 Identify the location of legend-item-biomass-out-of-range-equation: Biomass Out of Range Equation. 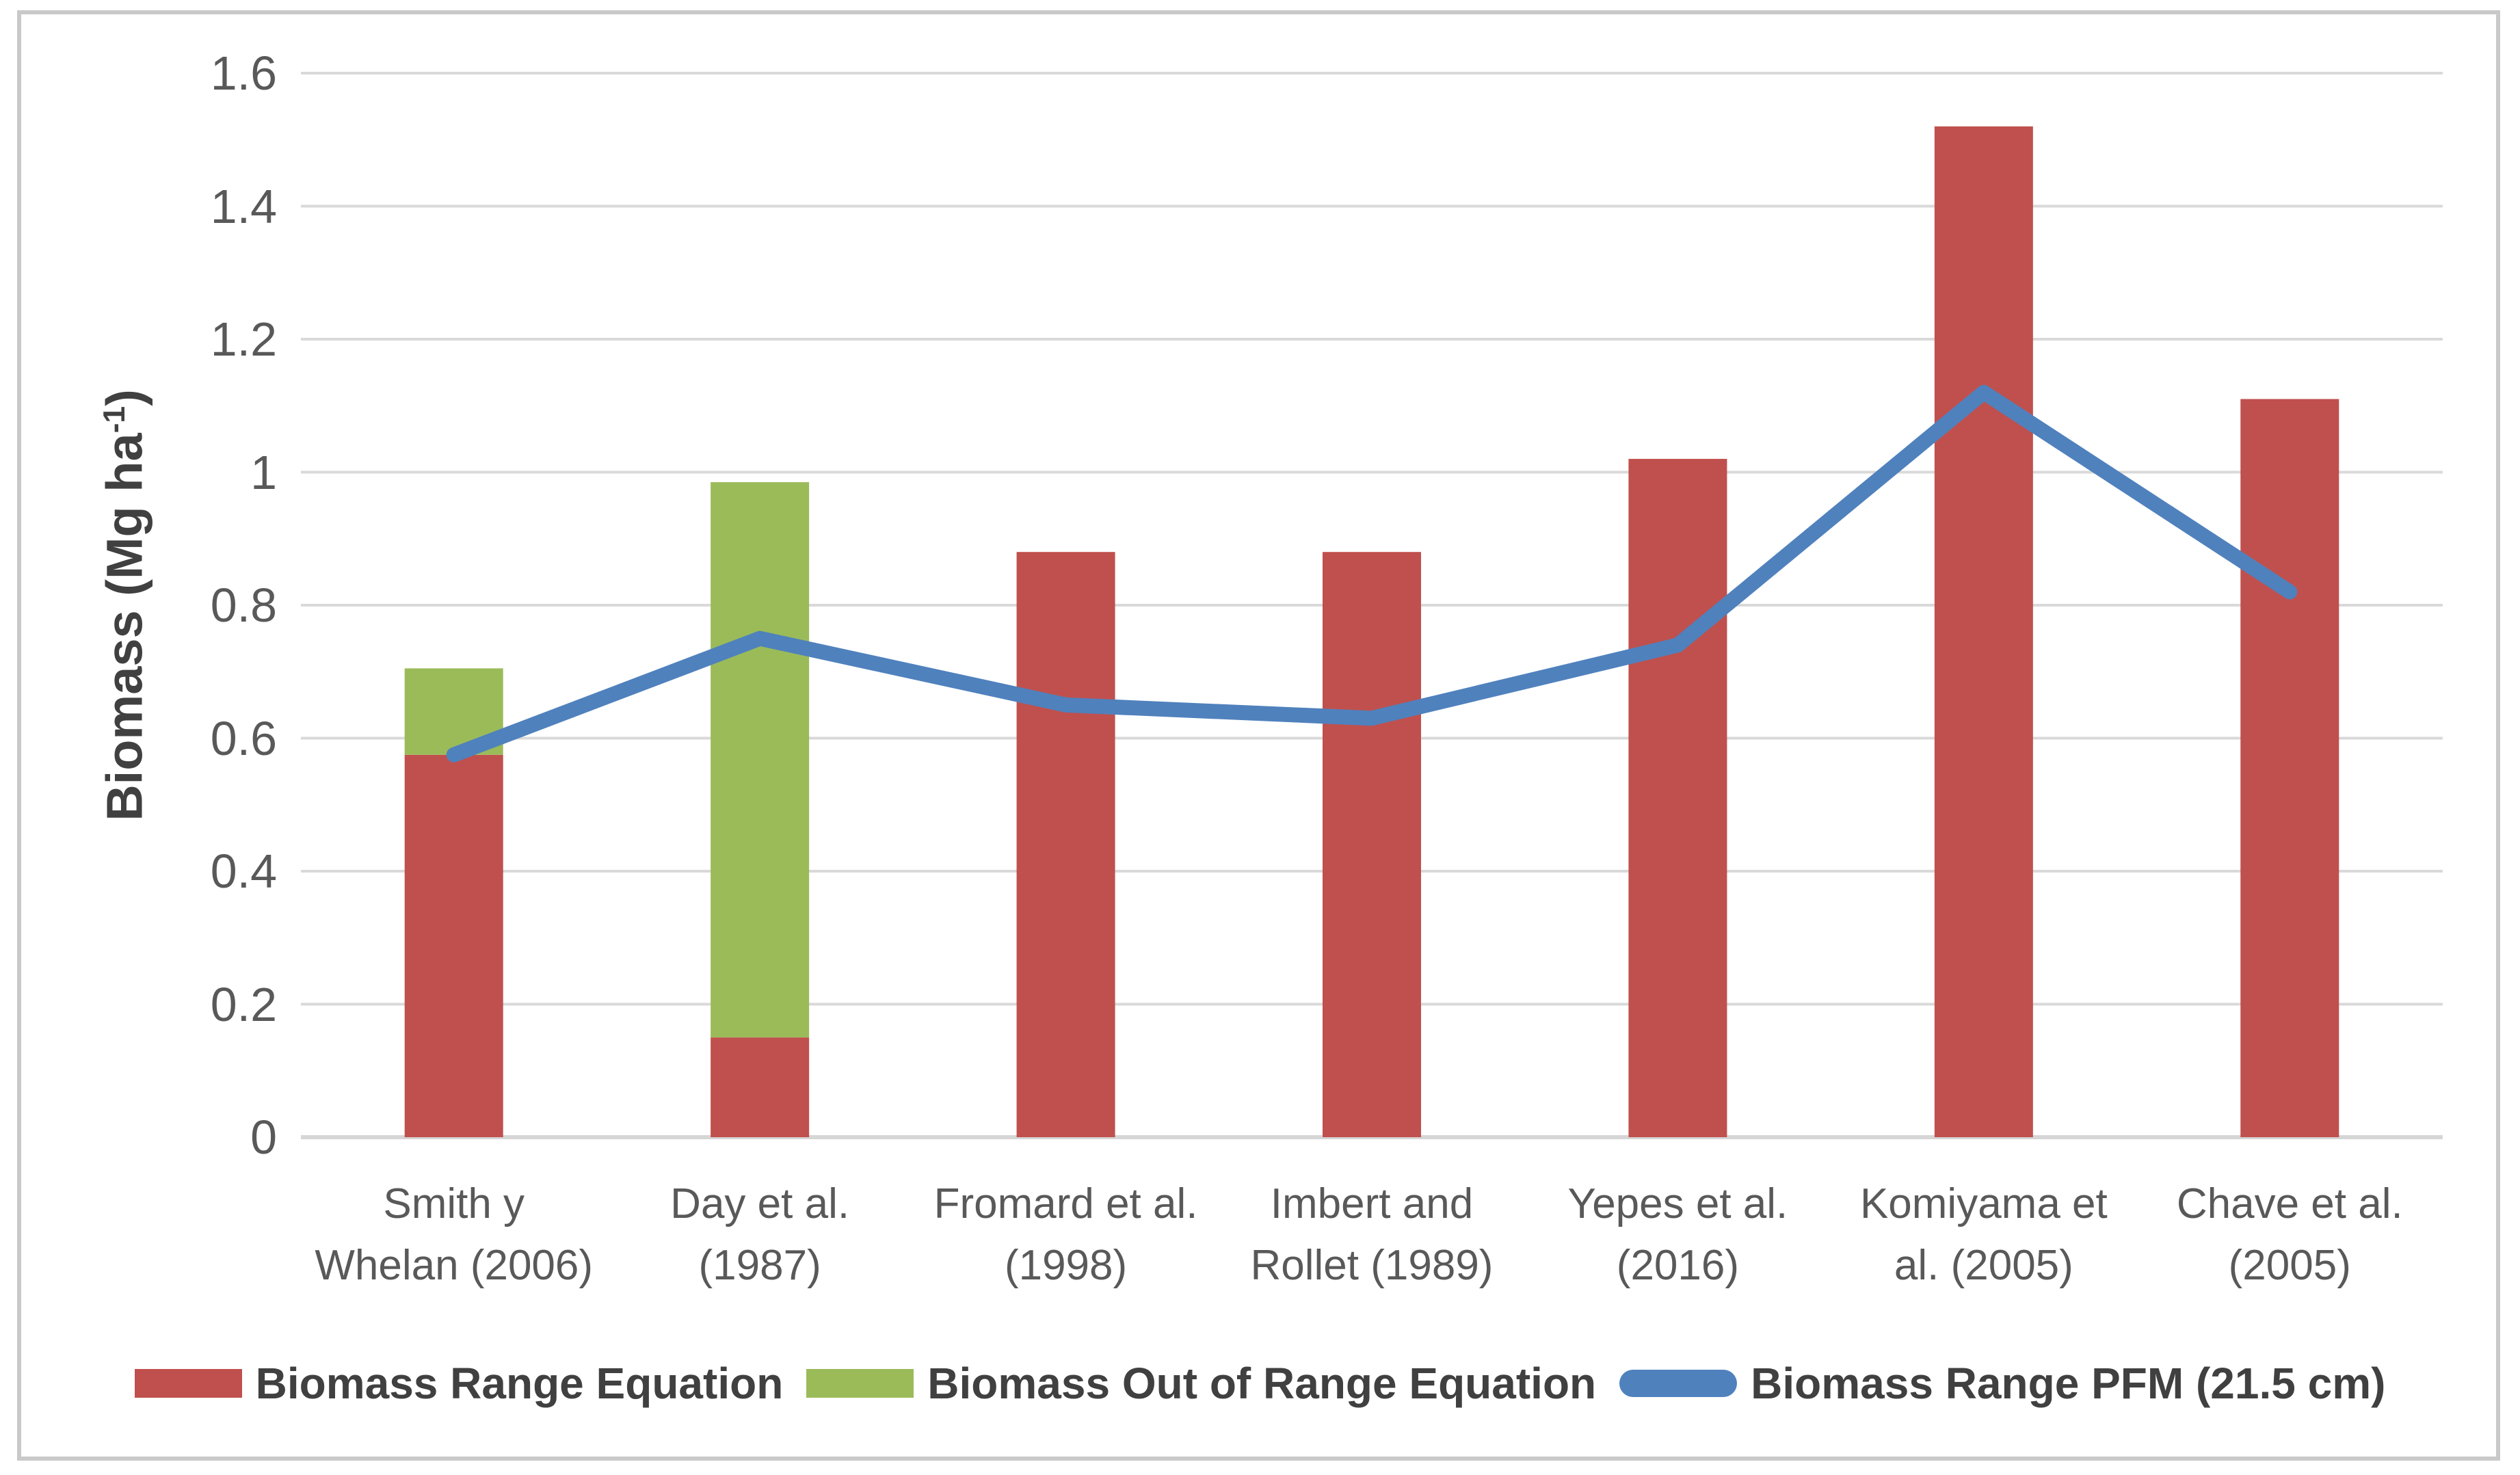
(1201, 1383).